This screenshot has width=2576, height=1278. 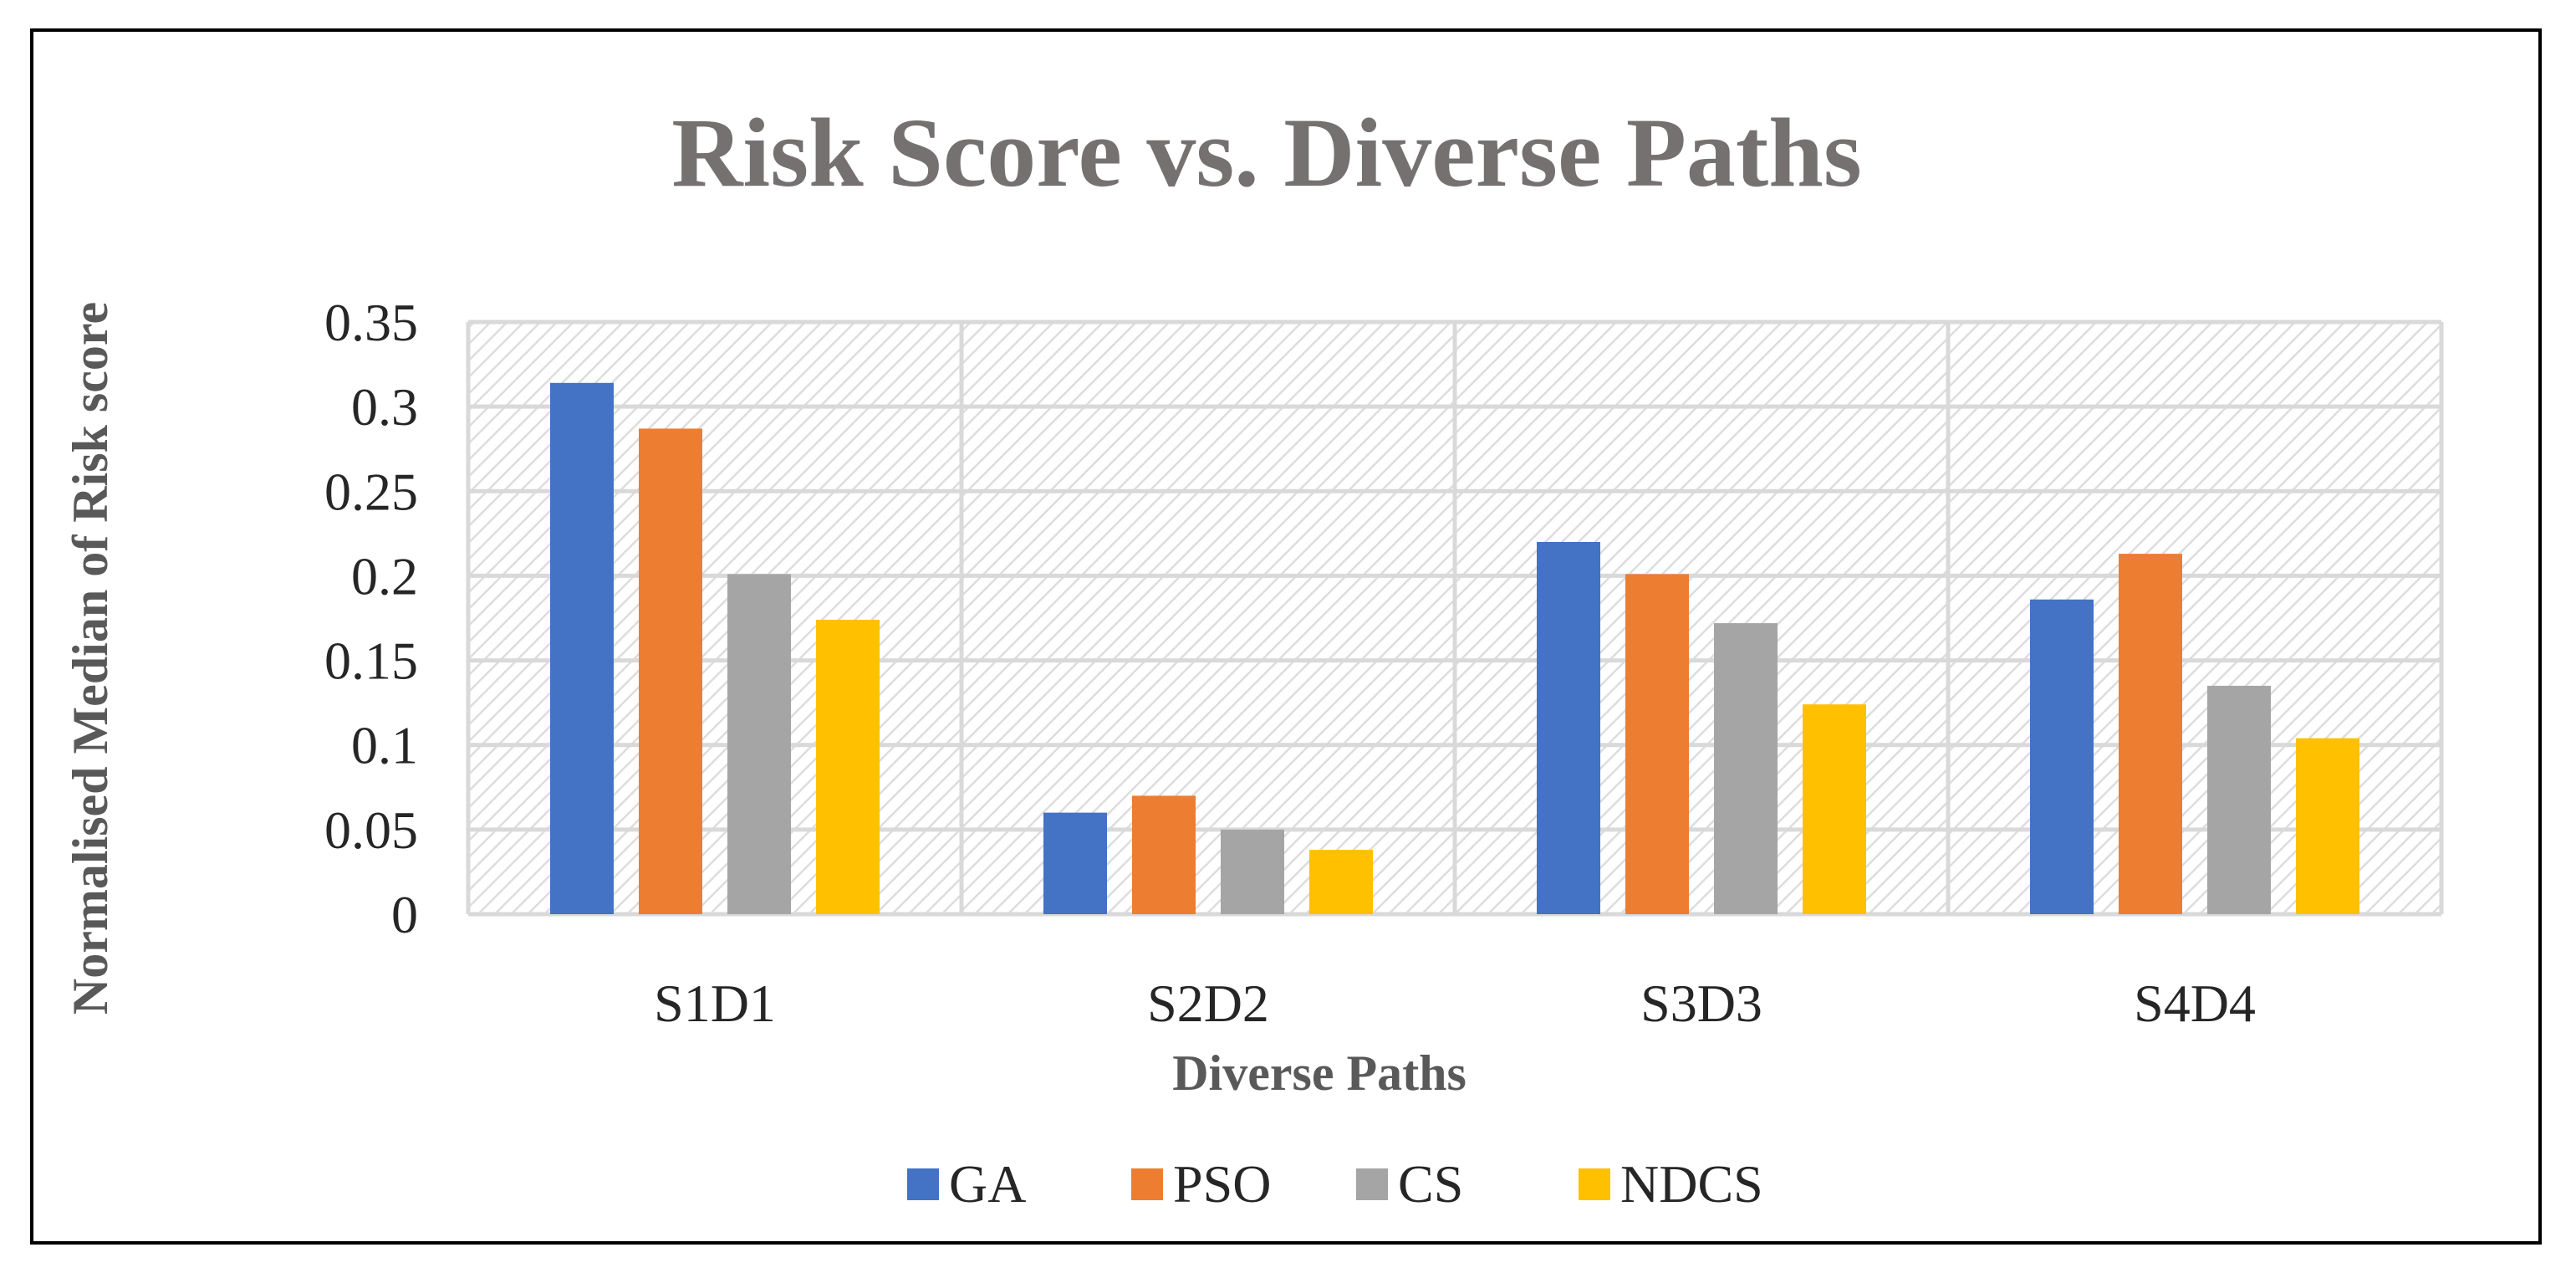 What do you see at coordinates (1341, 882) in the screenshot?
I see `bar-ndcs-s2d2` at bounding box center [1341, 882].